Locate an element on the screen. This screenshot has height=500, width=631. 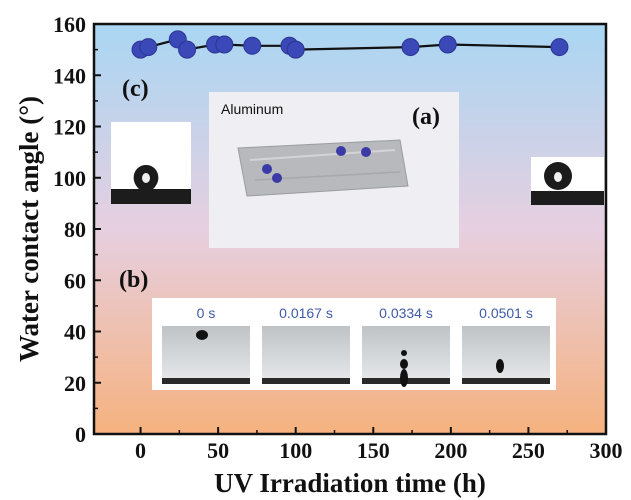
data-points is located at coordinates (350, 44).